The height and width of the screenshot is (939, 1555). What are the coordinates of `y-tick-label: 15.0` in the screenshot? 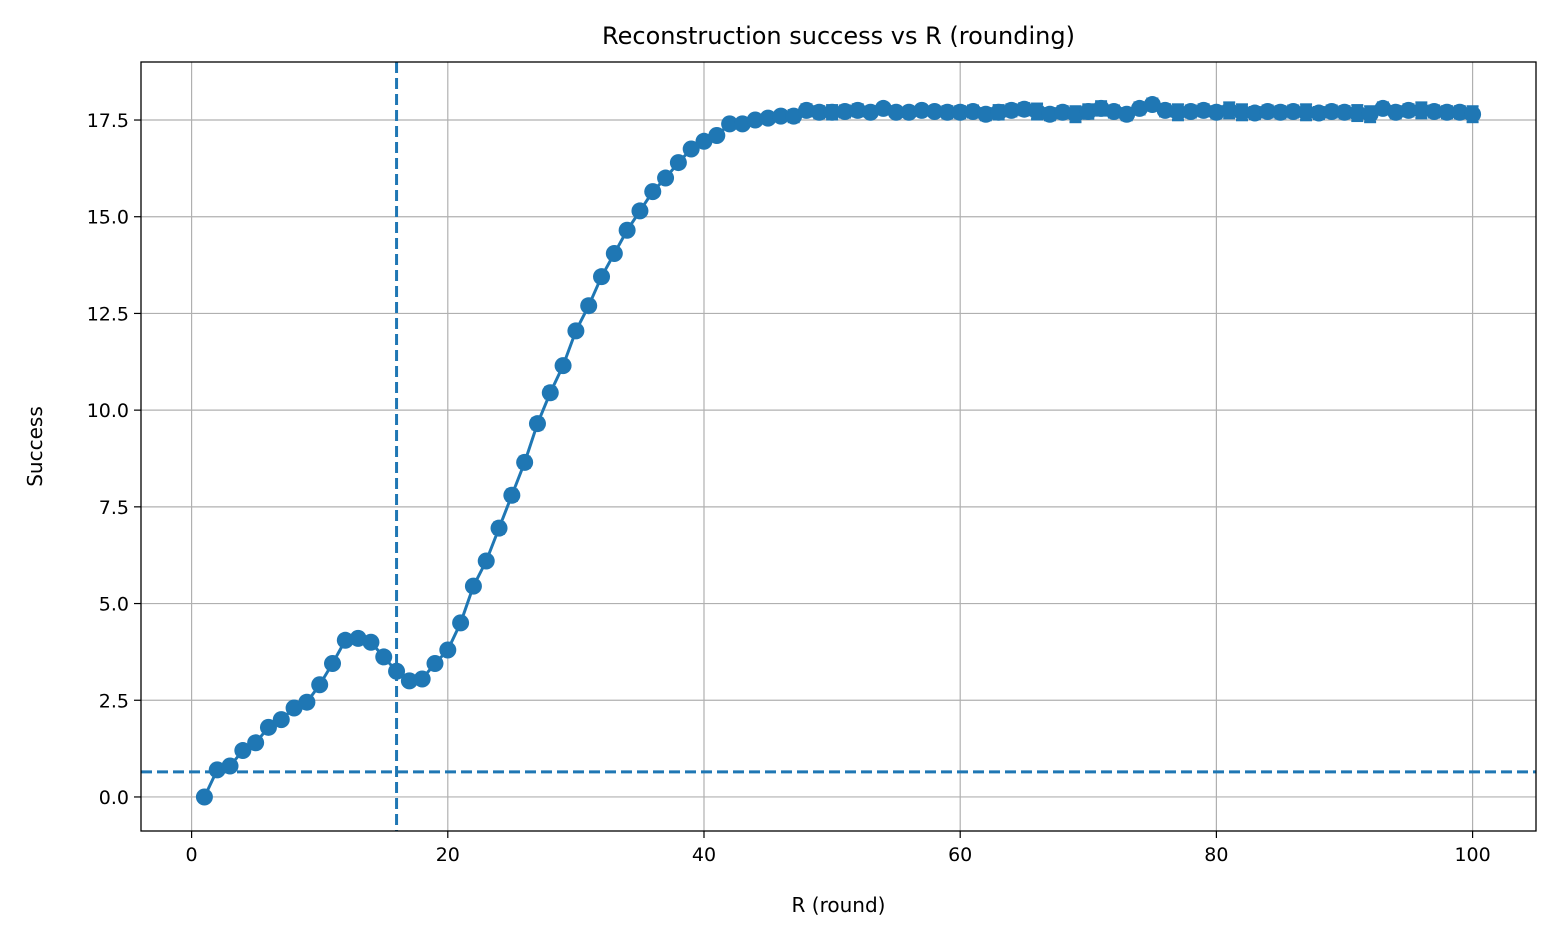 It's located at (108, 218).